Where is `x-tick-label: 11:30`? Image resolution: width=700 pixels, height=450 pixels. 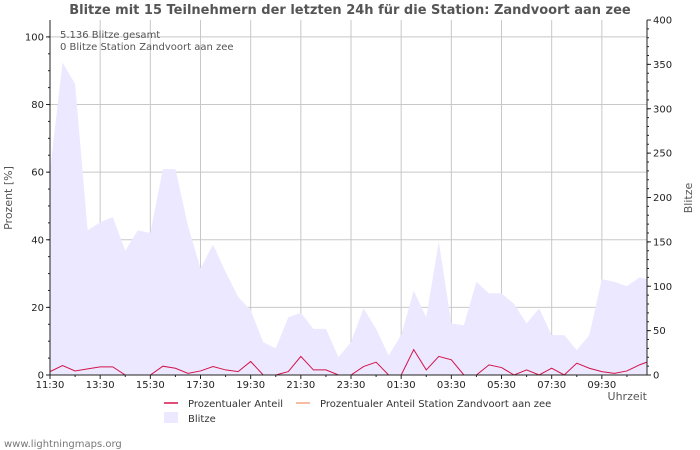 x-tick-label: 11:30 is located at coordinates (50, 385).